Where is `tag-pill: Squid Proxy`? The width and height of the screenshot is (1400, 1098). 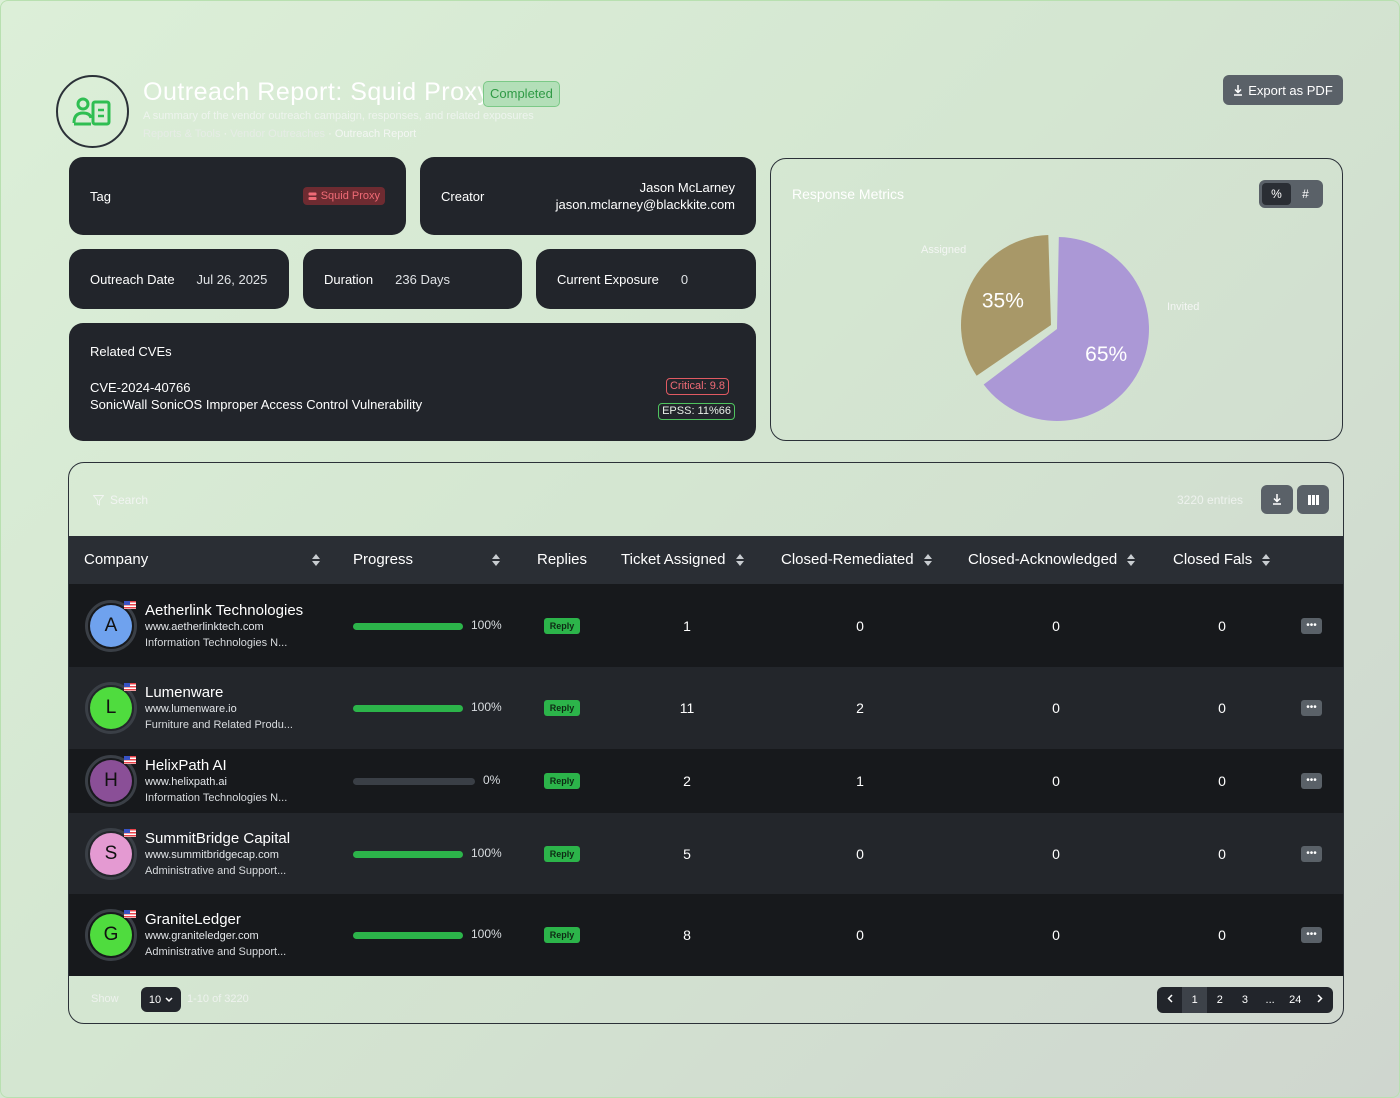 tag-pill: Squid Proxy is located at coordinates (343, 196).